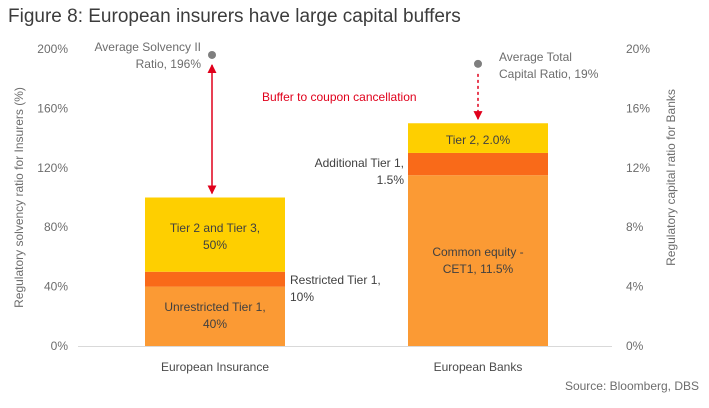 The image size is (709, 408). What do you see at coordinates (478, 367) in the screenshot?
I see `category-label: European Banks` at bounding box center [478, 367].